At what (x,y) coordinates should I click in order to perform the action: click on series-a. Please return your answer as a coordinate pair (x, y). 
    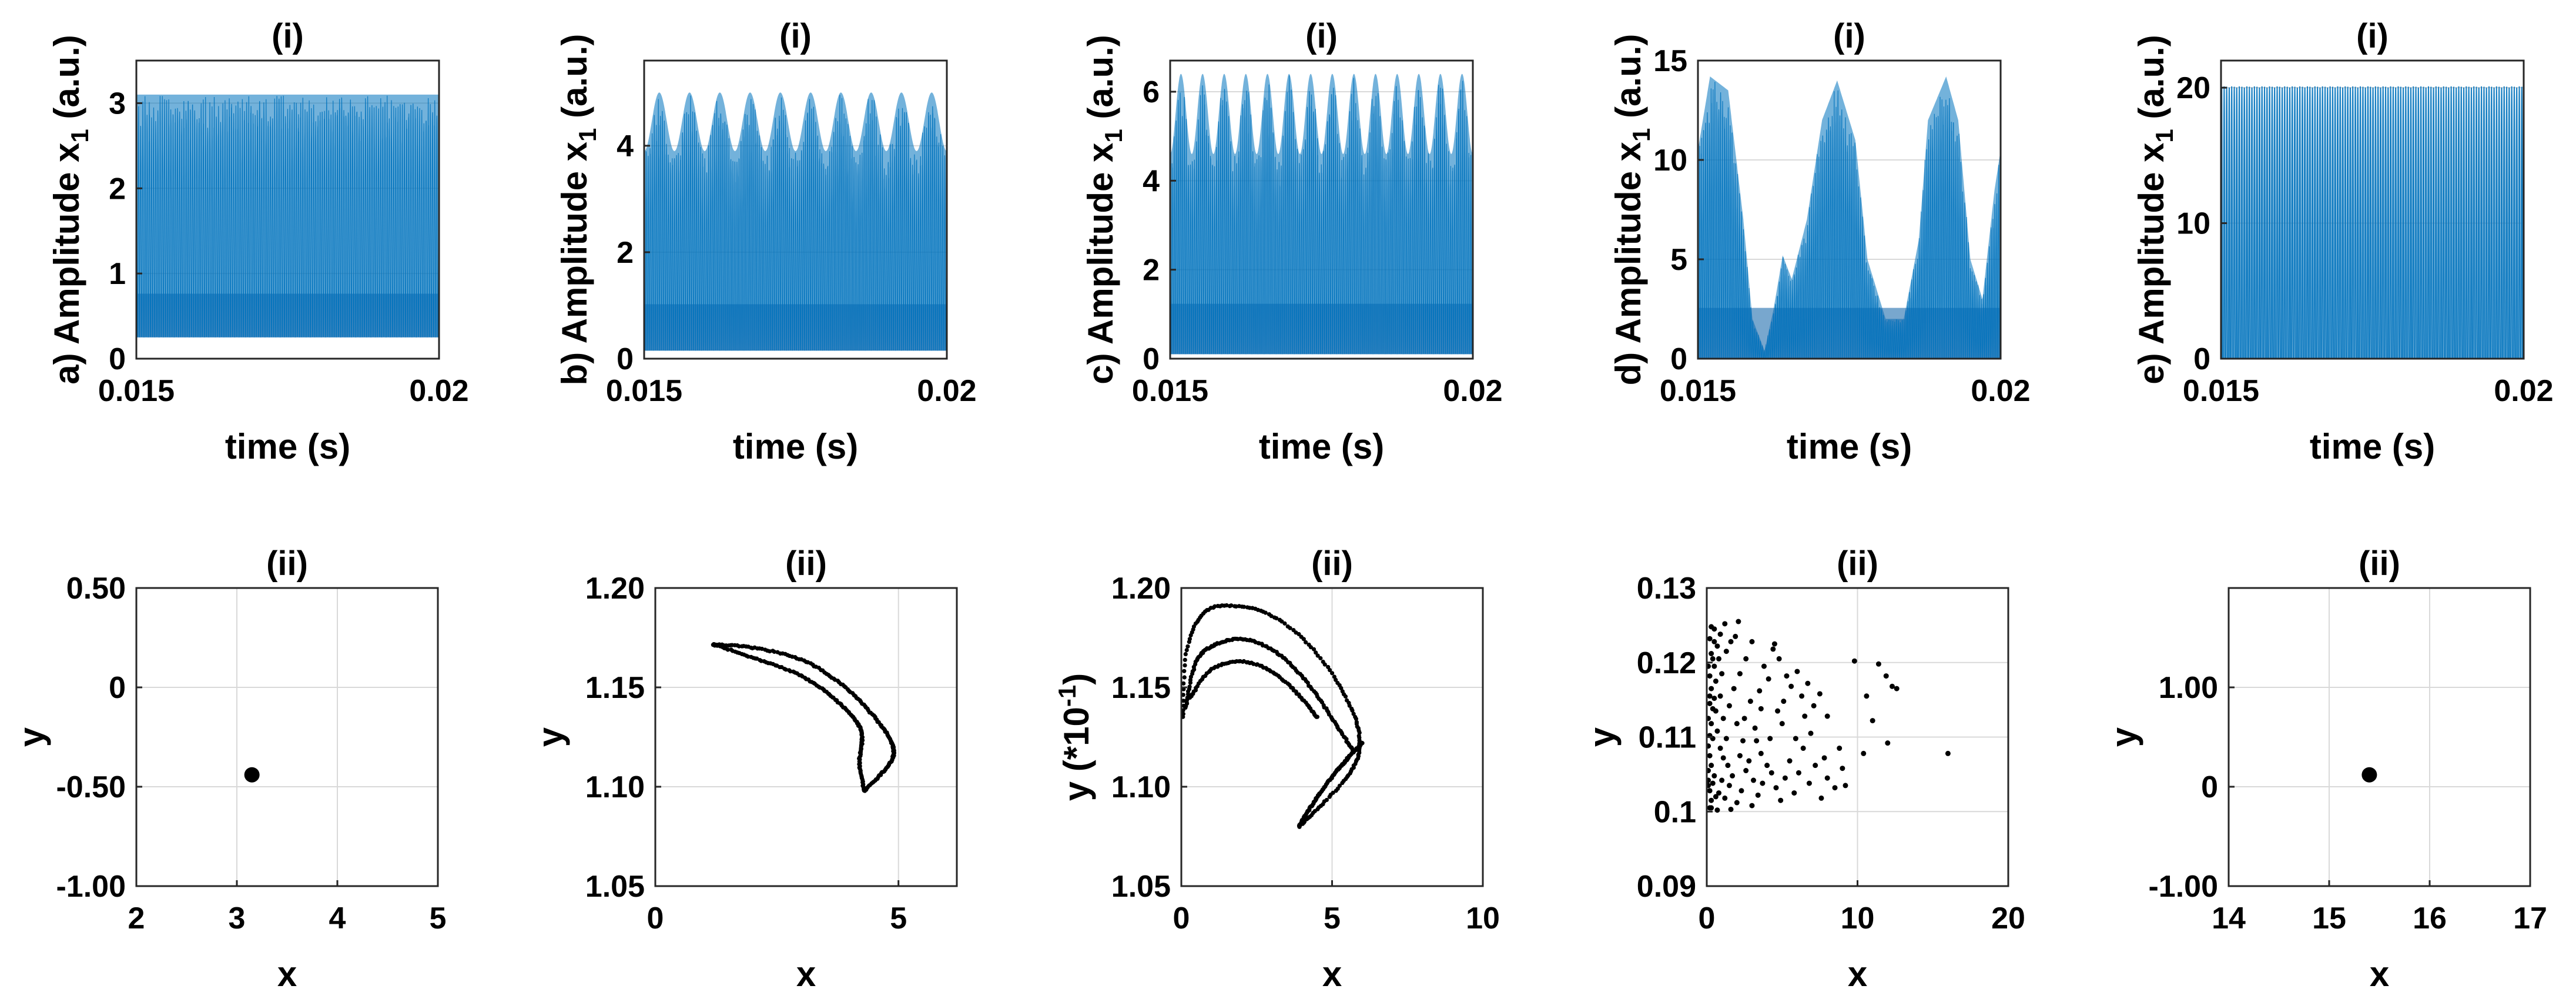
    Looking at the image, I should click on (287, 216).